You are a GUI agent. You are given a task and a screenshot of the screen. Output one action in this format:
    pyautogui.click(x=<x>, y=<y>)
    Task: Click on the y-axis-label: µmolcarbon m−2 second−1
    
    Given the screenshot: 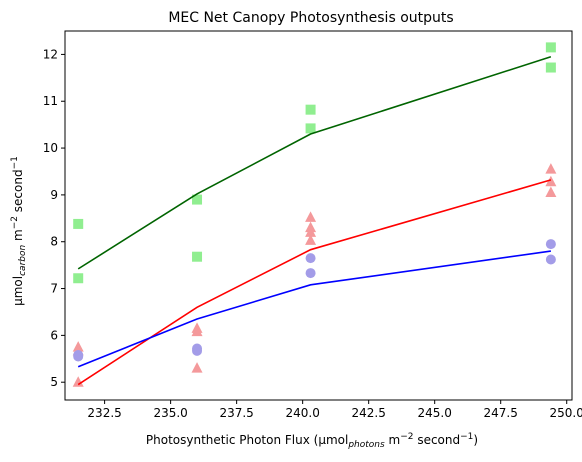 What is the action you would take?
    pyautogui.click(x=19, y=231)
    